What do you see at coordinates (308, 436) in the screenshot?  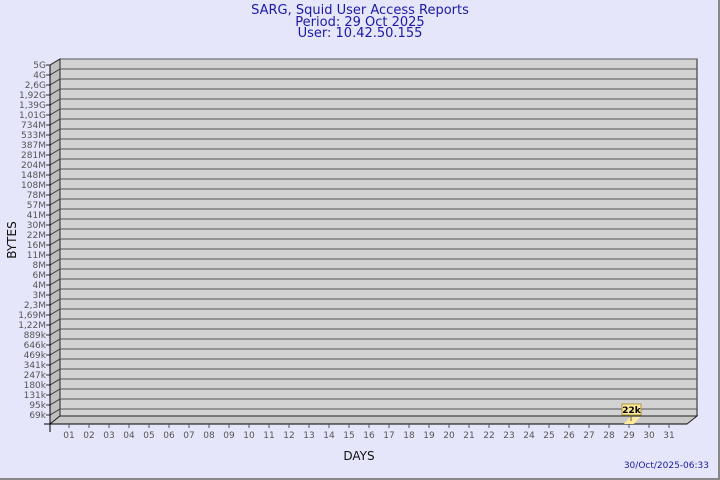 I see `x-tick-label: 13` at bounding box center [308, 436].